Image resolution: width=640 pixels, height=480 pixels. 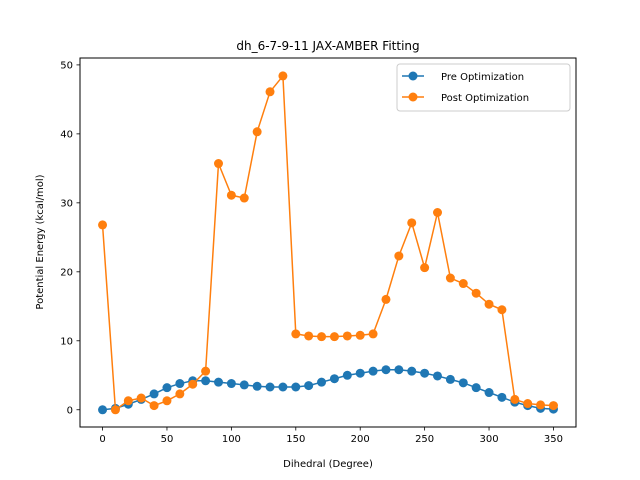 I want to click on y-axis-label: Potential Energy (kcal/mol), so click(x=40, y=241).